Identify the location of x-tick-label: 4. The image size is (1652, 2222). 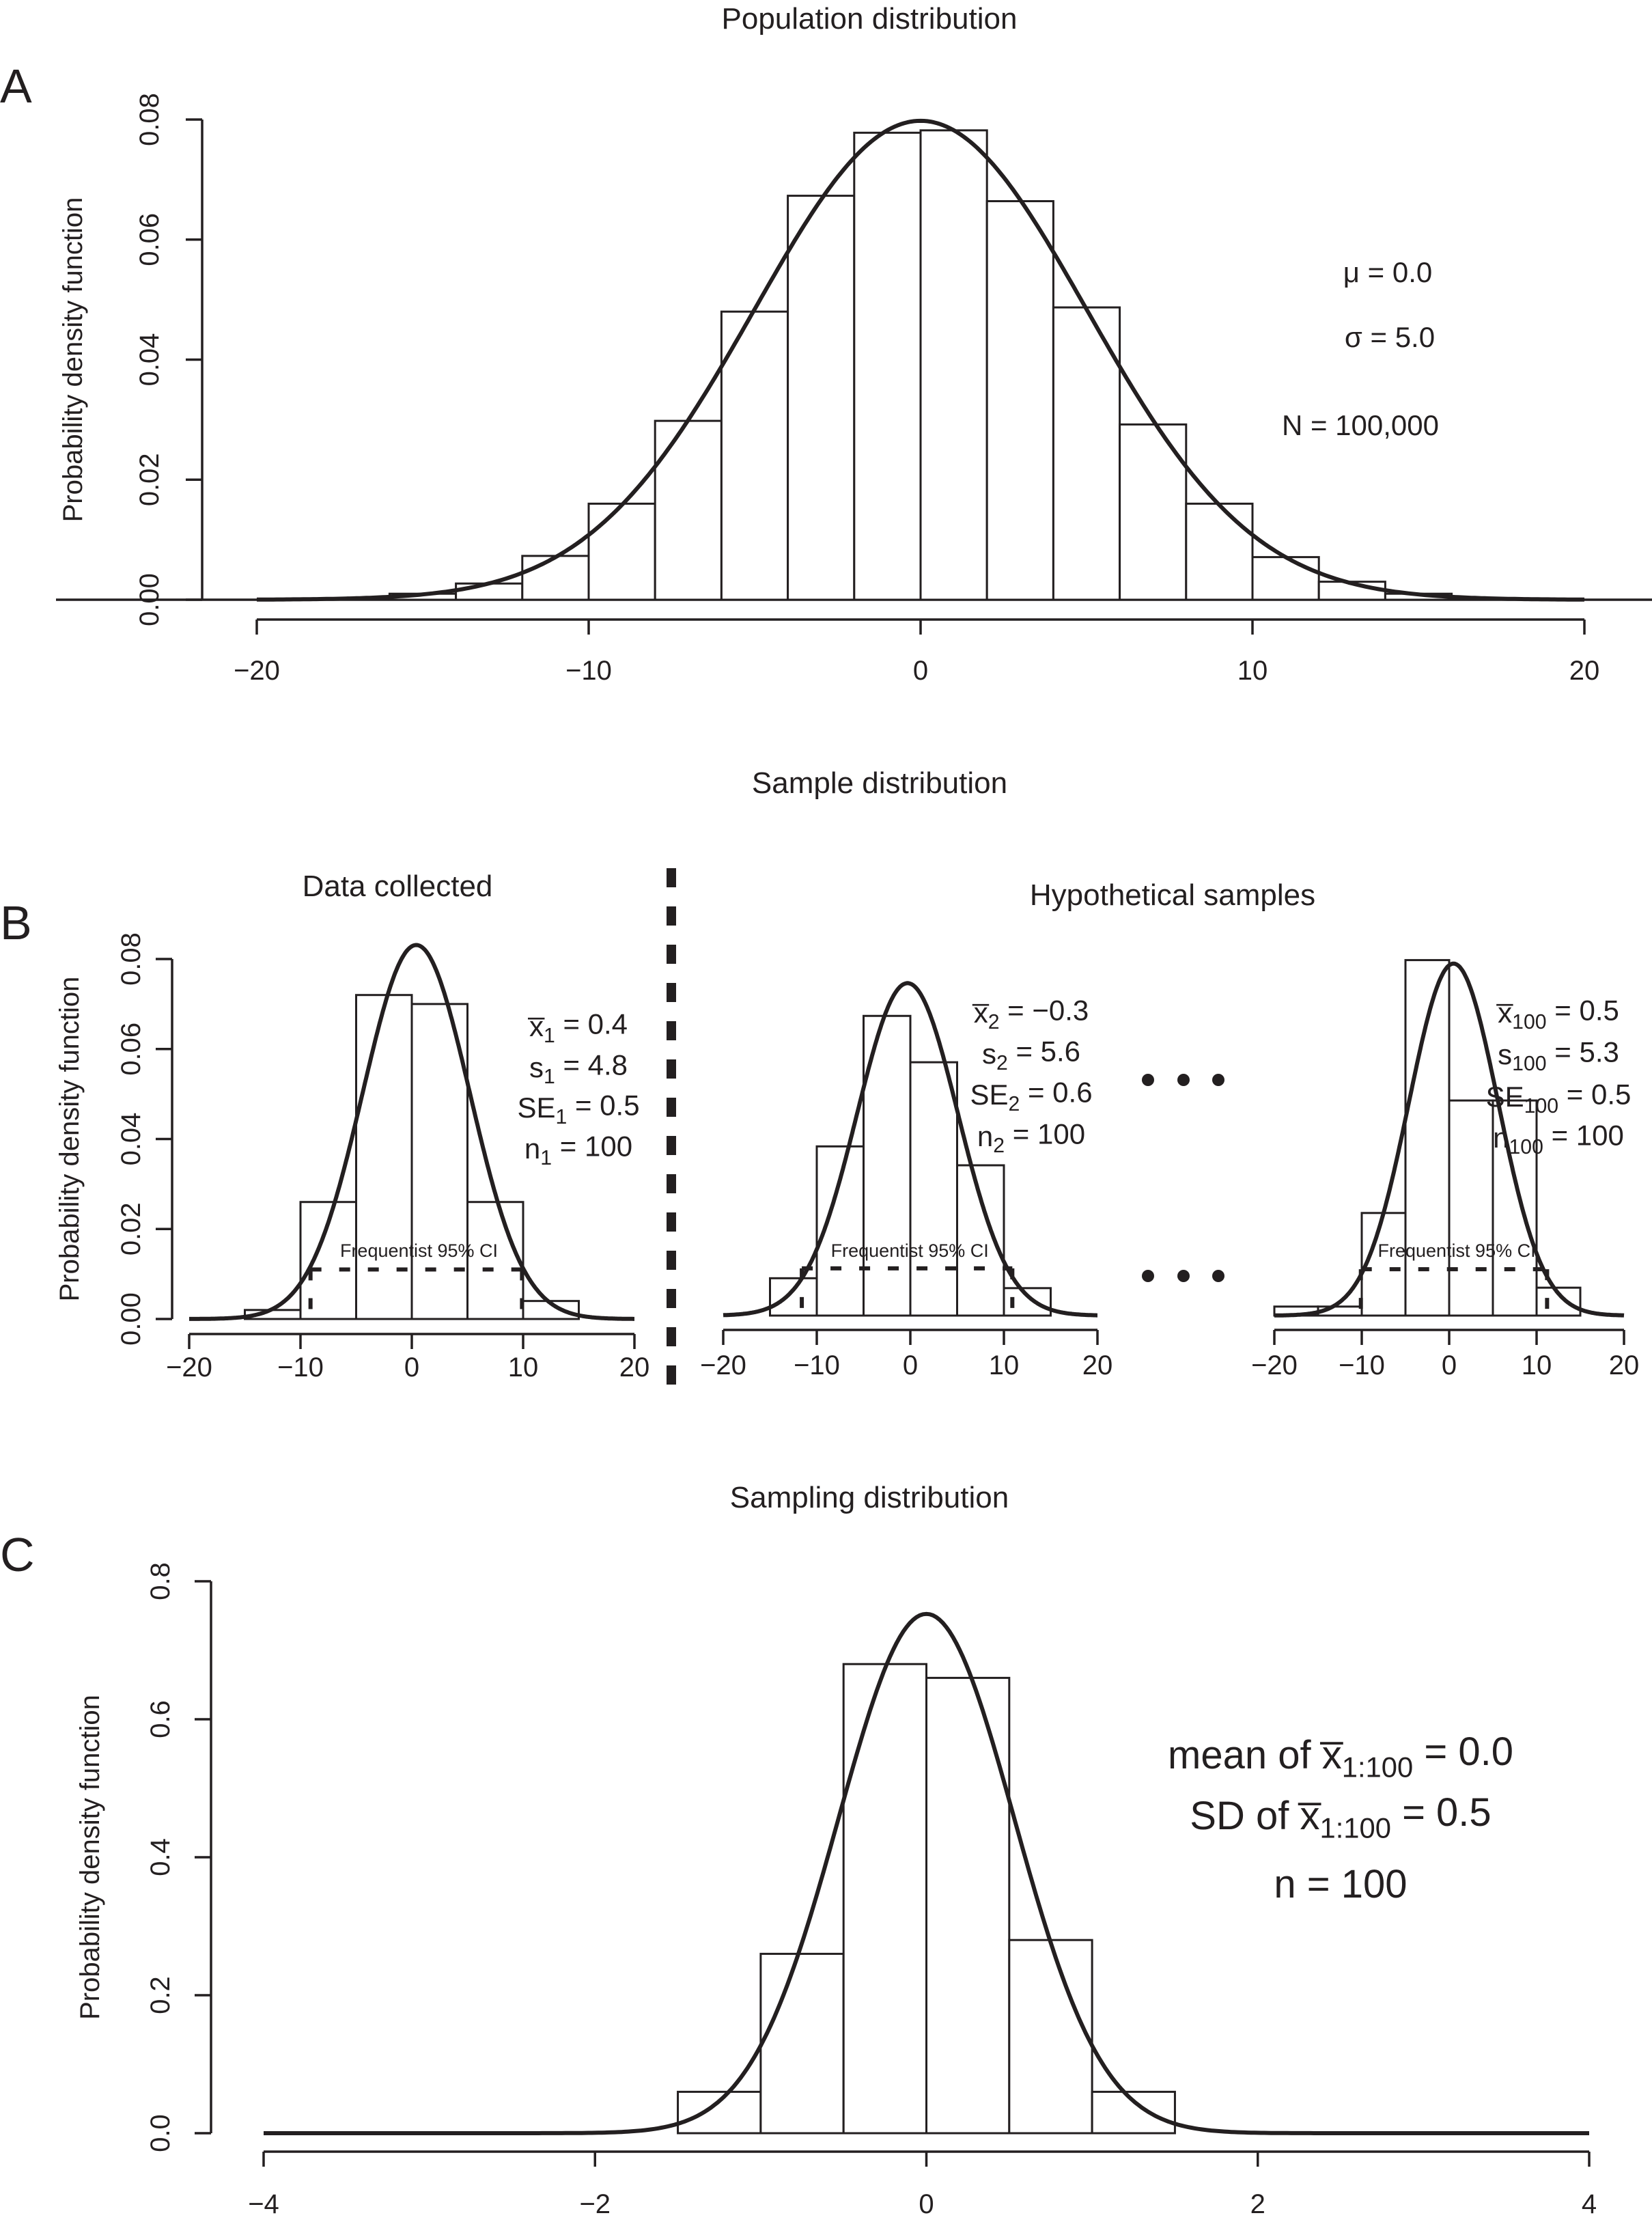
(1589, 2204).